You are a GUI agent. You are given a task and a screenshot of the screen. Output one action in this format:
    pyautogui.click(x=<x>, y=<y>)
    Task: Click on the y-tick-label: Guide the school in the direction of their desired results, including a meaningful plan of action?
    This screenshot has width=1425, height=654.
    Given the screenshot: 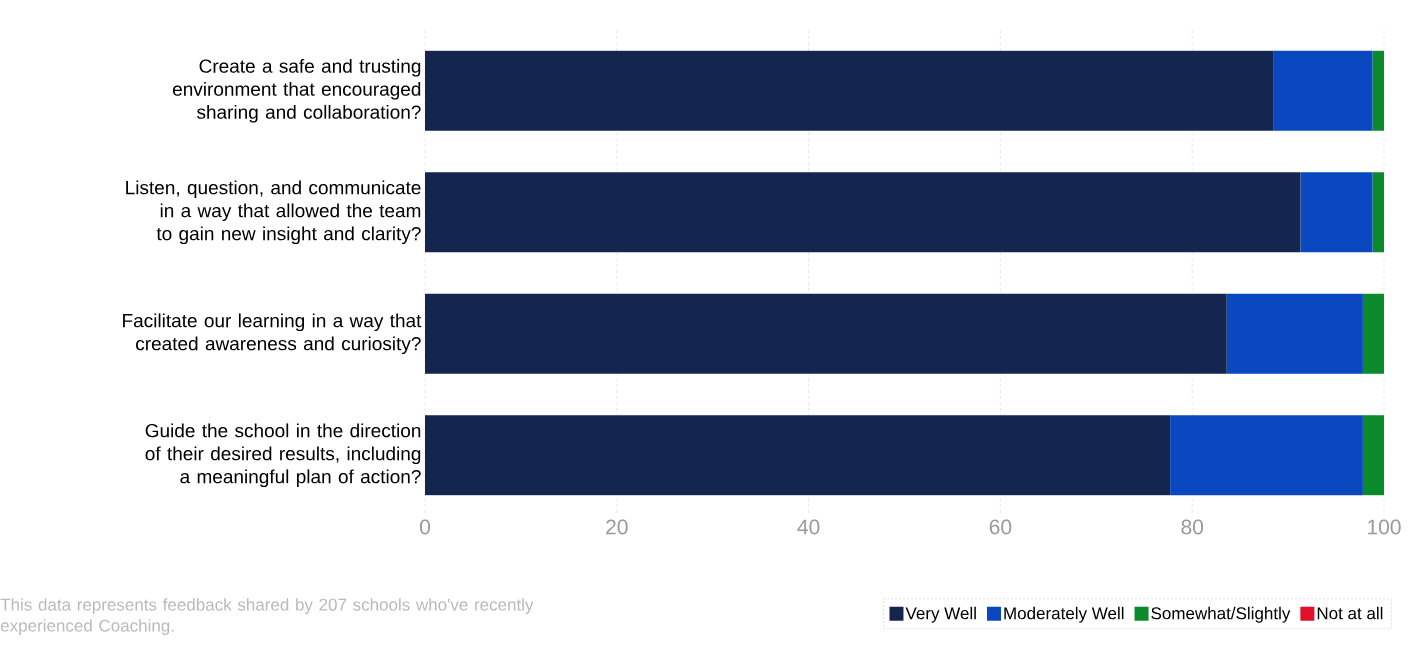 What is the action you would take?
    pyautogui.click(x=283, y=455)
    